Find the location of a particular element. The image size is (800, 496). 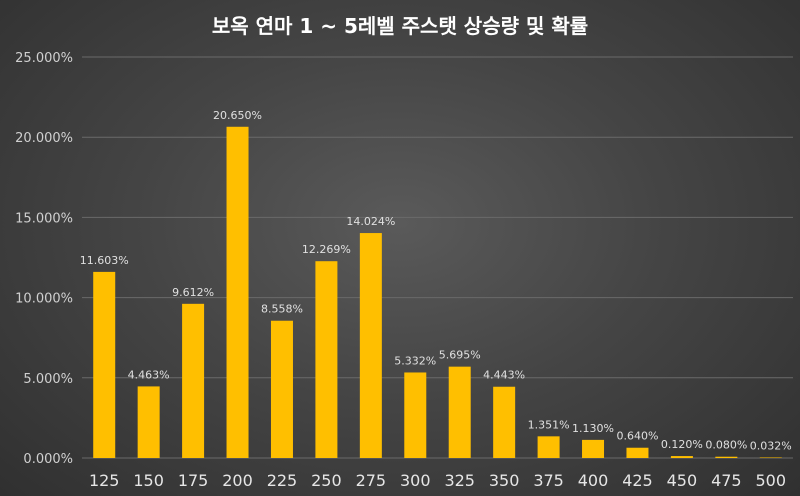

data-label: 0.120% is located at coordinates (682, 444).